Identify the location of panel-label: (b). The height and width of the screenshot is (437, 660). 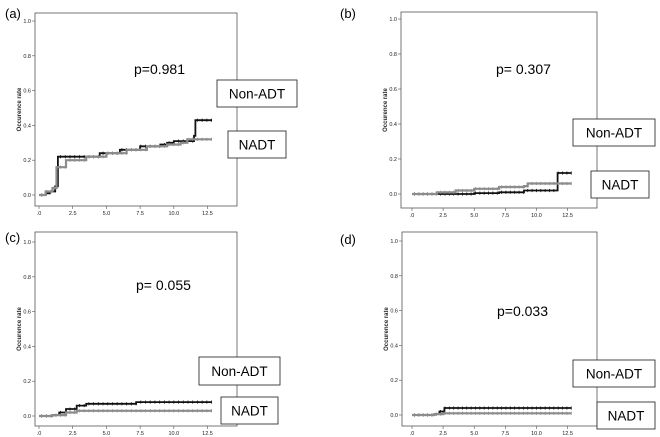
(348, 13).